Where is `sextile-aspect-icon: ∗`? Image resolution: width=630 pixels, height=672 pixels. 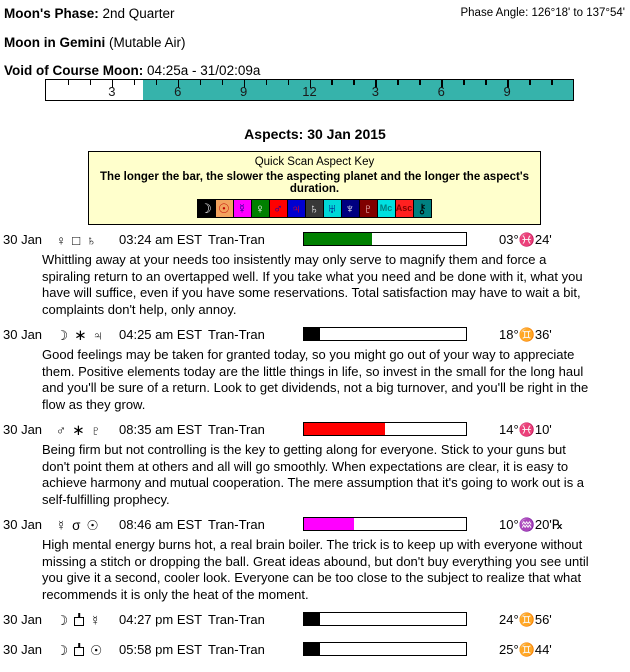
sextile-aspect-icon: ∗ is located at coordinates (78, 430).